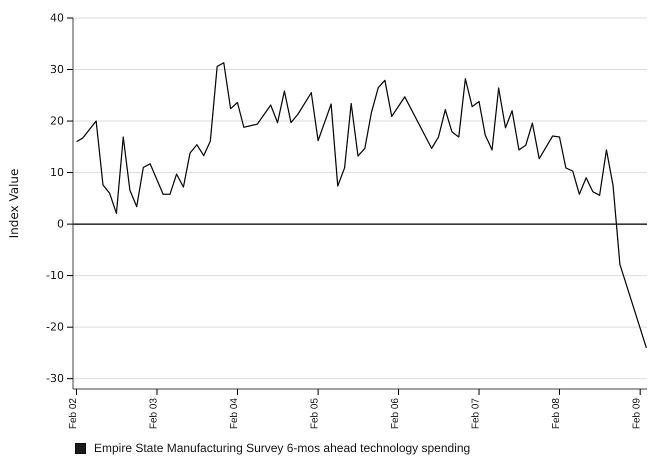  What do you see at coordinates (234, 414) in the screenshot?
I see `x-tick-label: Feb 04` at bounding box center [234, 414].